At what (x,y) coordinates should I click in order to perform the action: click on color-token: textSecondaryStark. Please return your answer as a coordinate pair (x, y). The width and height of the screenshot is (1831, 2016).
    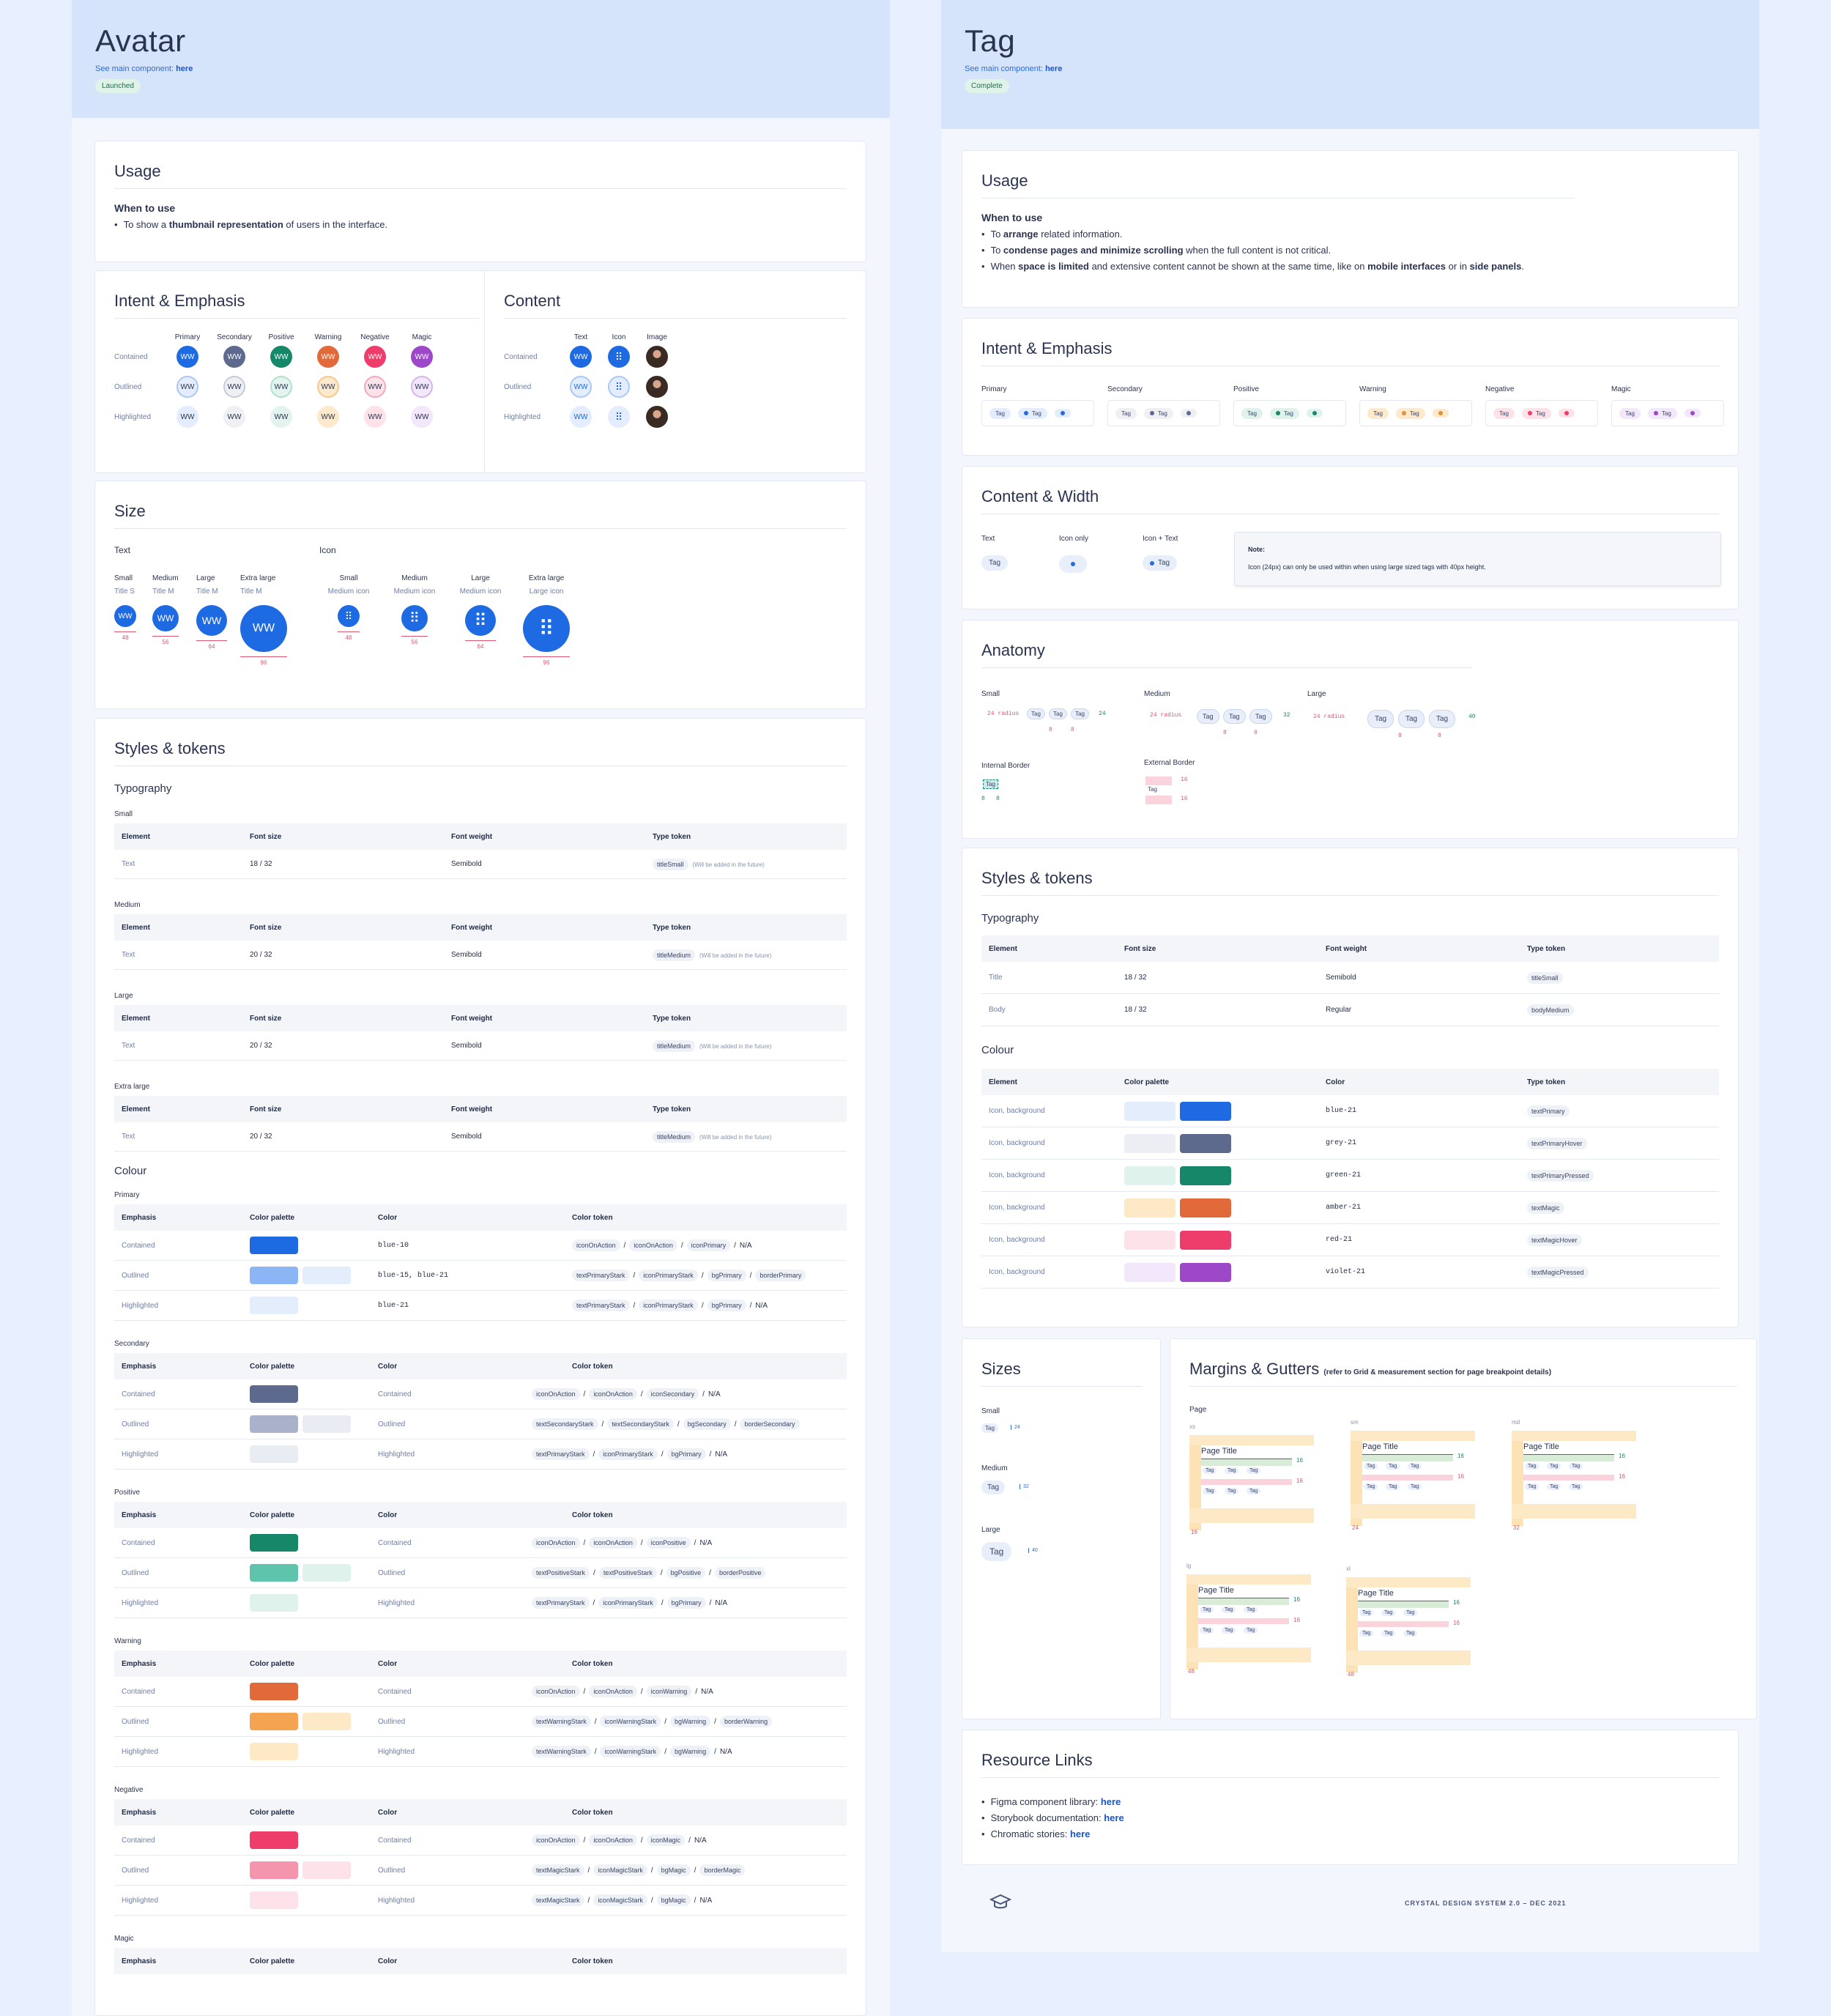
    Looking at the image, I should click on (565, 1424).